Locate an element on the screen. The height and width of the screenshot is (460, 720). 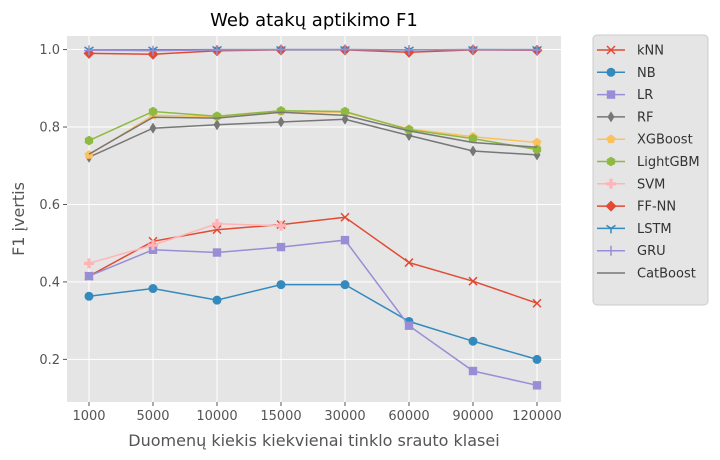
legend-item-nb: NB is located at coordinates (626, 73).